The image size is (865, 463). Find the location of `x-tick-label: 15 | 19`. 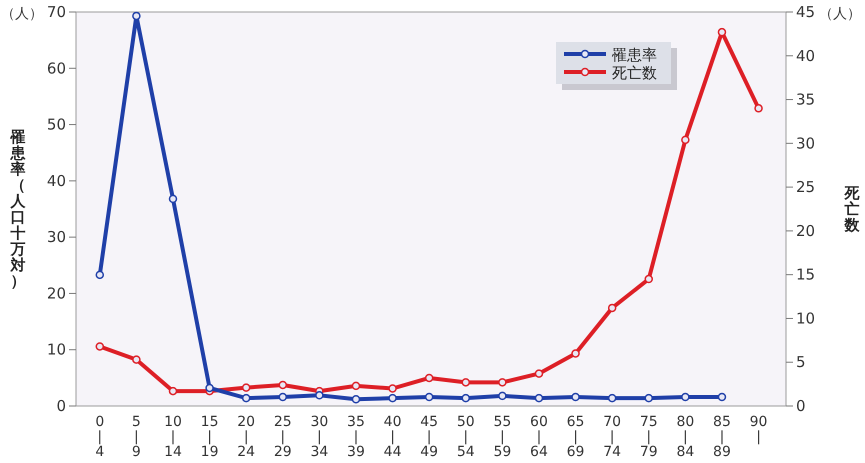

x-tick-label: 15 | 19 is located at coordinates (209, 437).